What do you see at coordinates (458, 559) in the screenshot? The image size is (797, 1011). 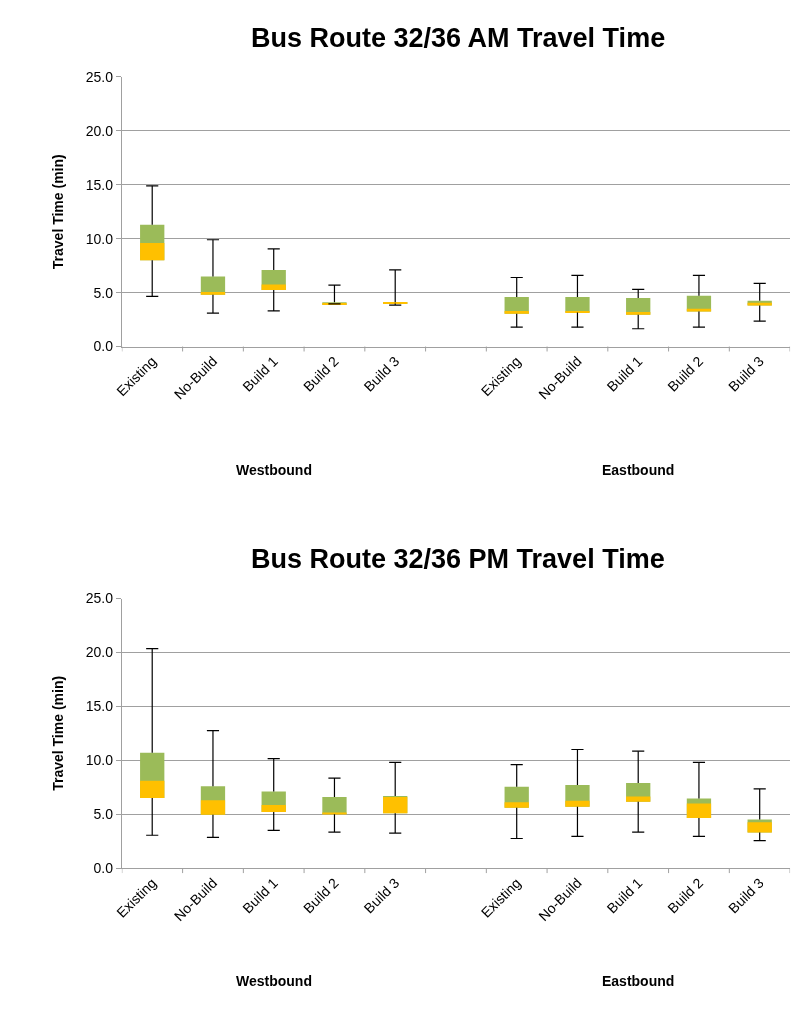 I see `chart-title: Bus Route 32/36 PM Travel Time` at bounding box center [458, 559].